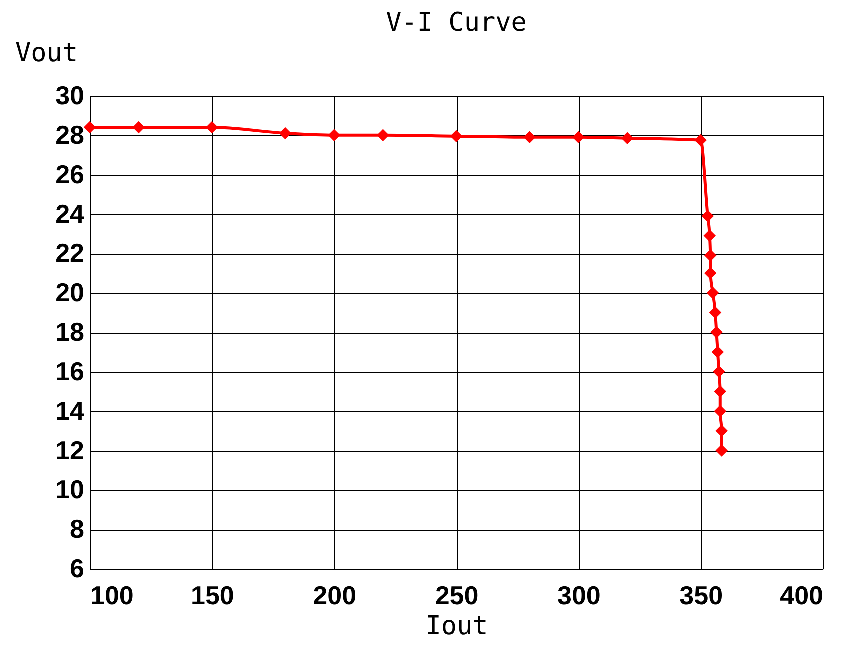 This screenshot has height=649, width=853. What do you see at coordinates (702, 595) in the screenshot?
I see `x-tick-label: 350` at bounding box center [702, 595].